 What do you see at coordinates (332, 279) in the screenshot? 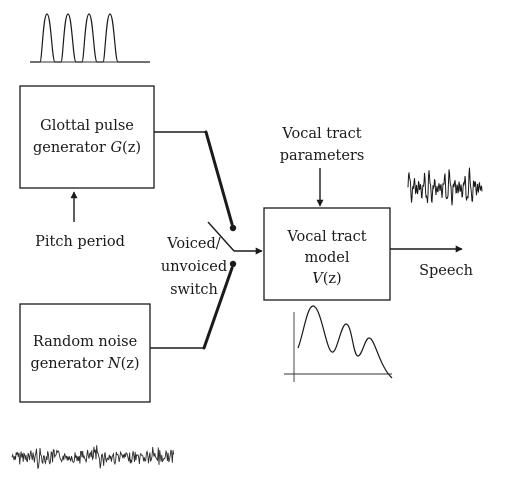
I see `vt-transfer-arg: (z)` at bounding box center [332, 279].